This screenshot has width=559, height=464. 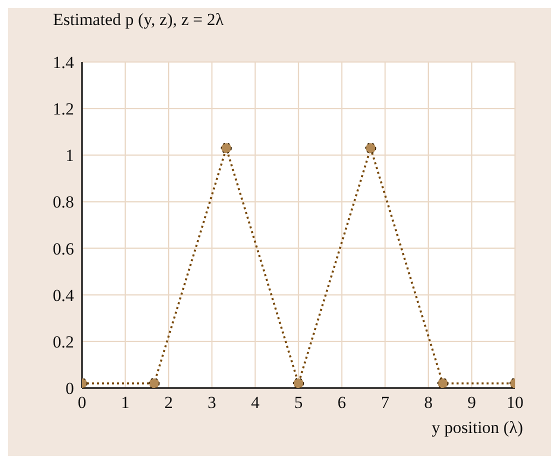 I want to click on x-tick-label: 0, so click(x=82, y=402).